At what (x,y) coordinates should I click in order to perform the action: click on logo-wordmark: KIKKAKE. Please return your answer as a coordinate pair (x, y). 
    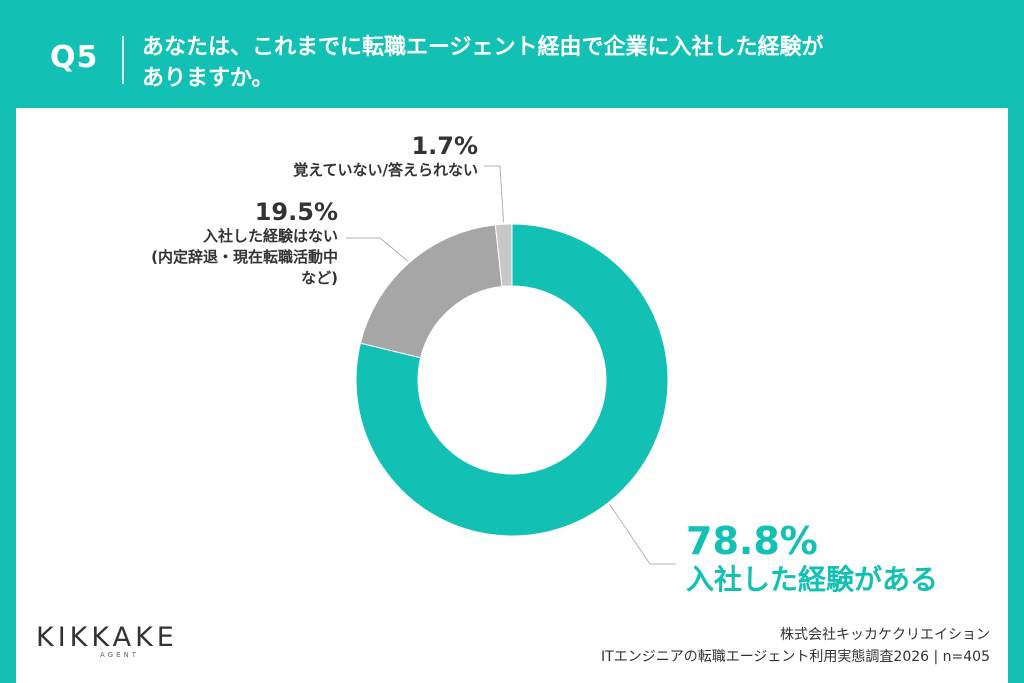
    Looking at the image, I should click on (107, 637).